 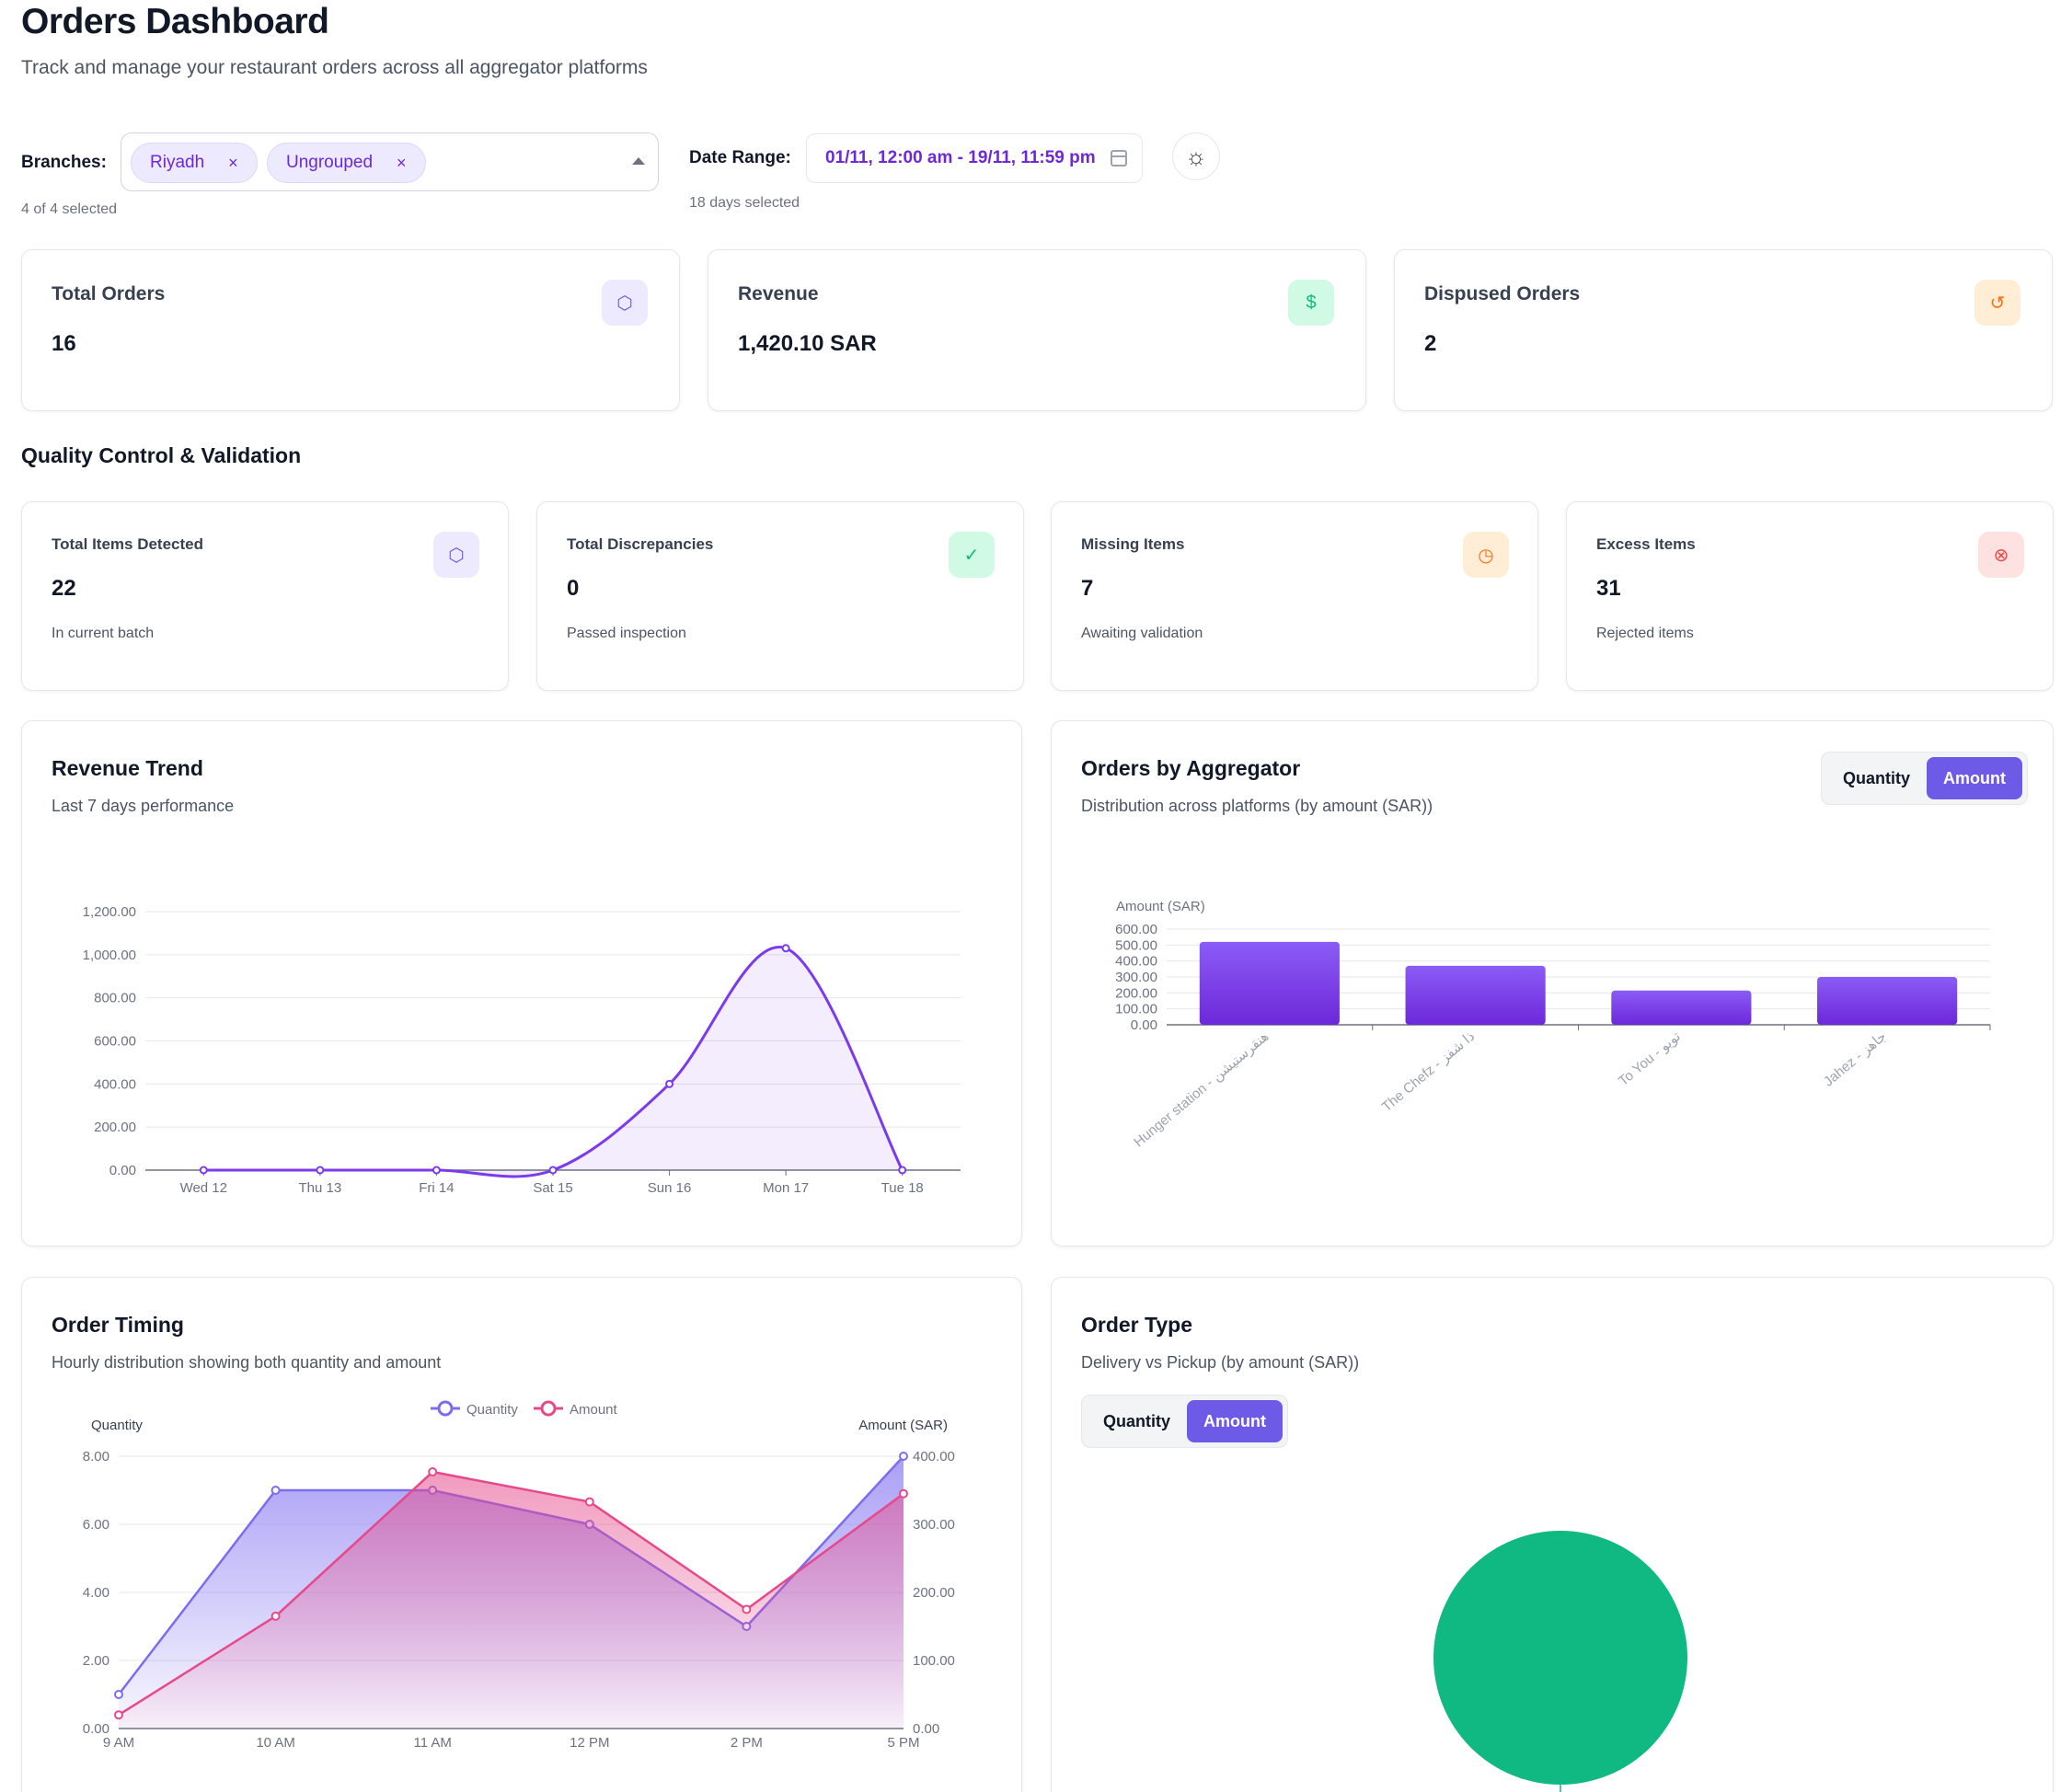 I want to click on panel-title: Order Type, so click(x=1136, y=1325).